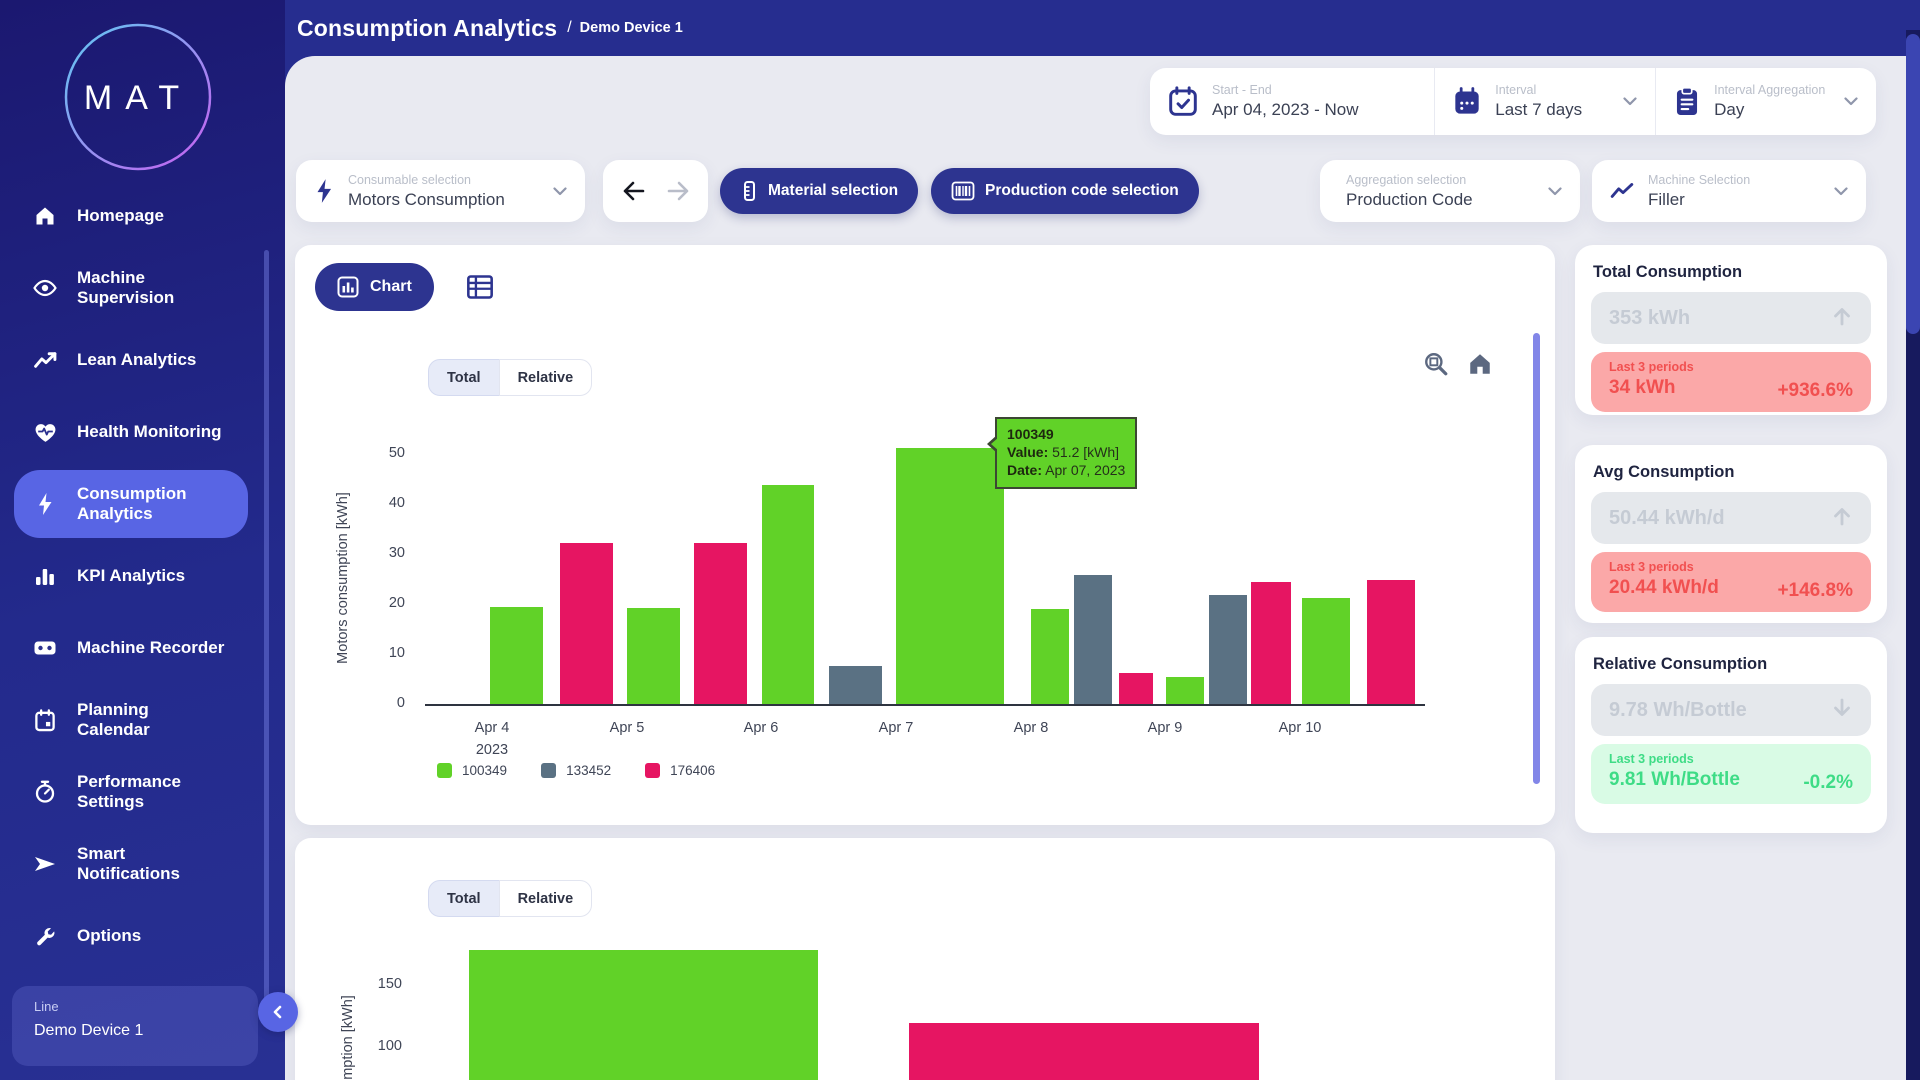 Image resolution: width=1920 pixels, height=1080 pixels. Describe the element at coordinates (109, 935) in the screenshot. I see `sidebar-item-label: Options` at that location.